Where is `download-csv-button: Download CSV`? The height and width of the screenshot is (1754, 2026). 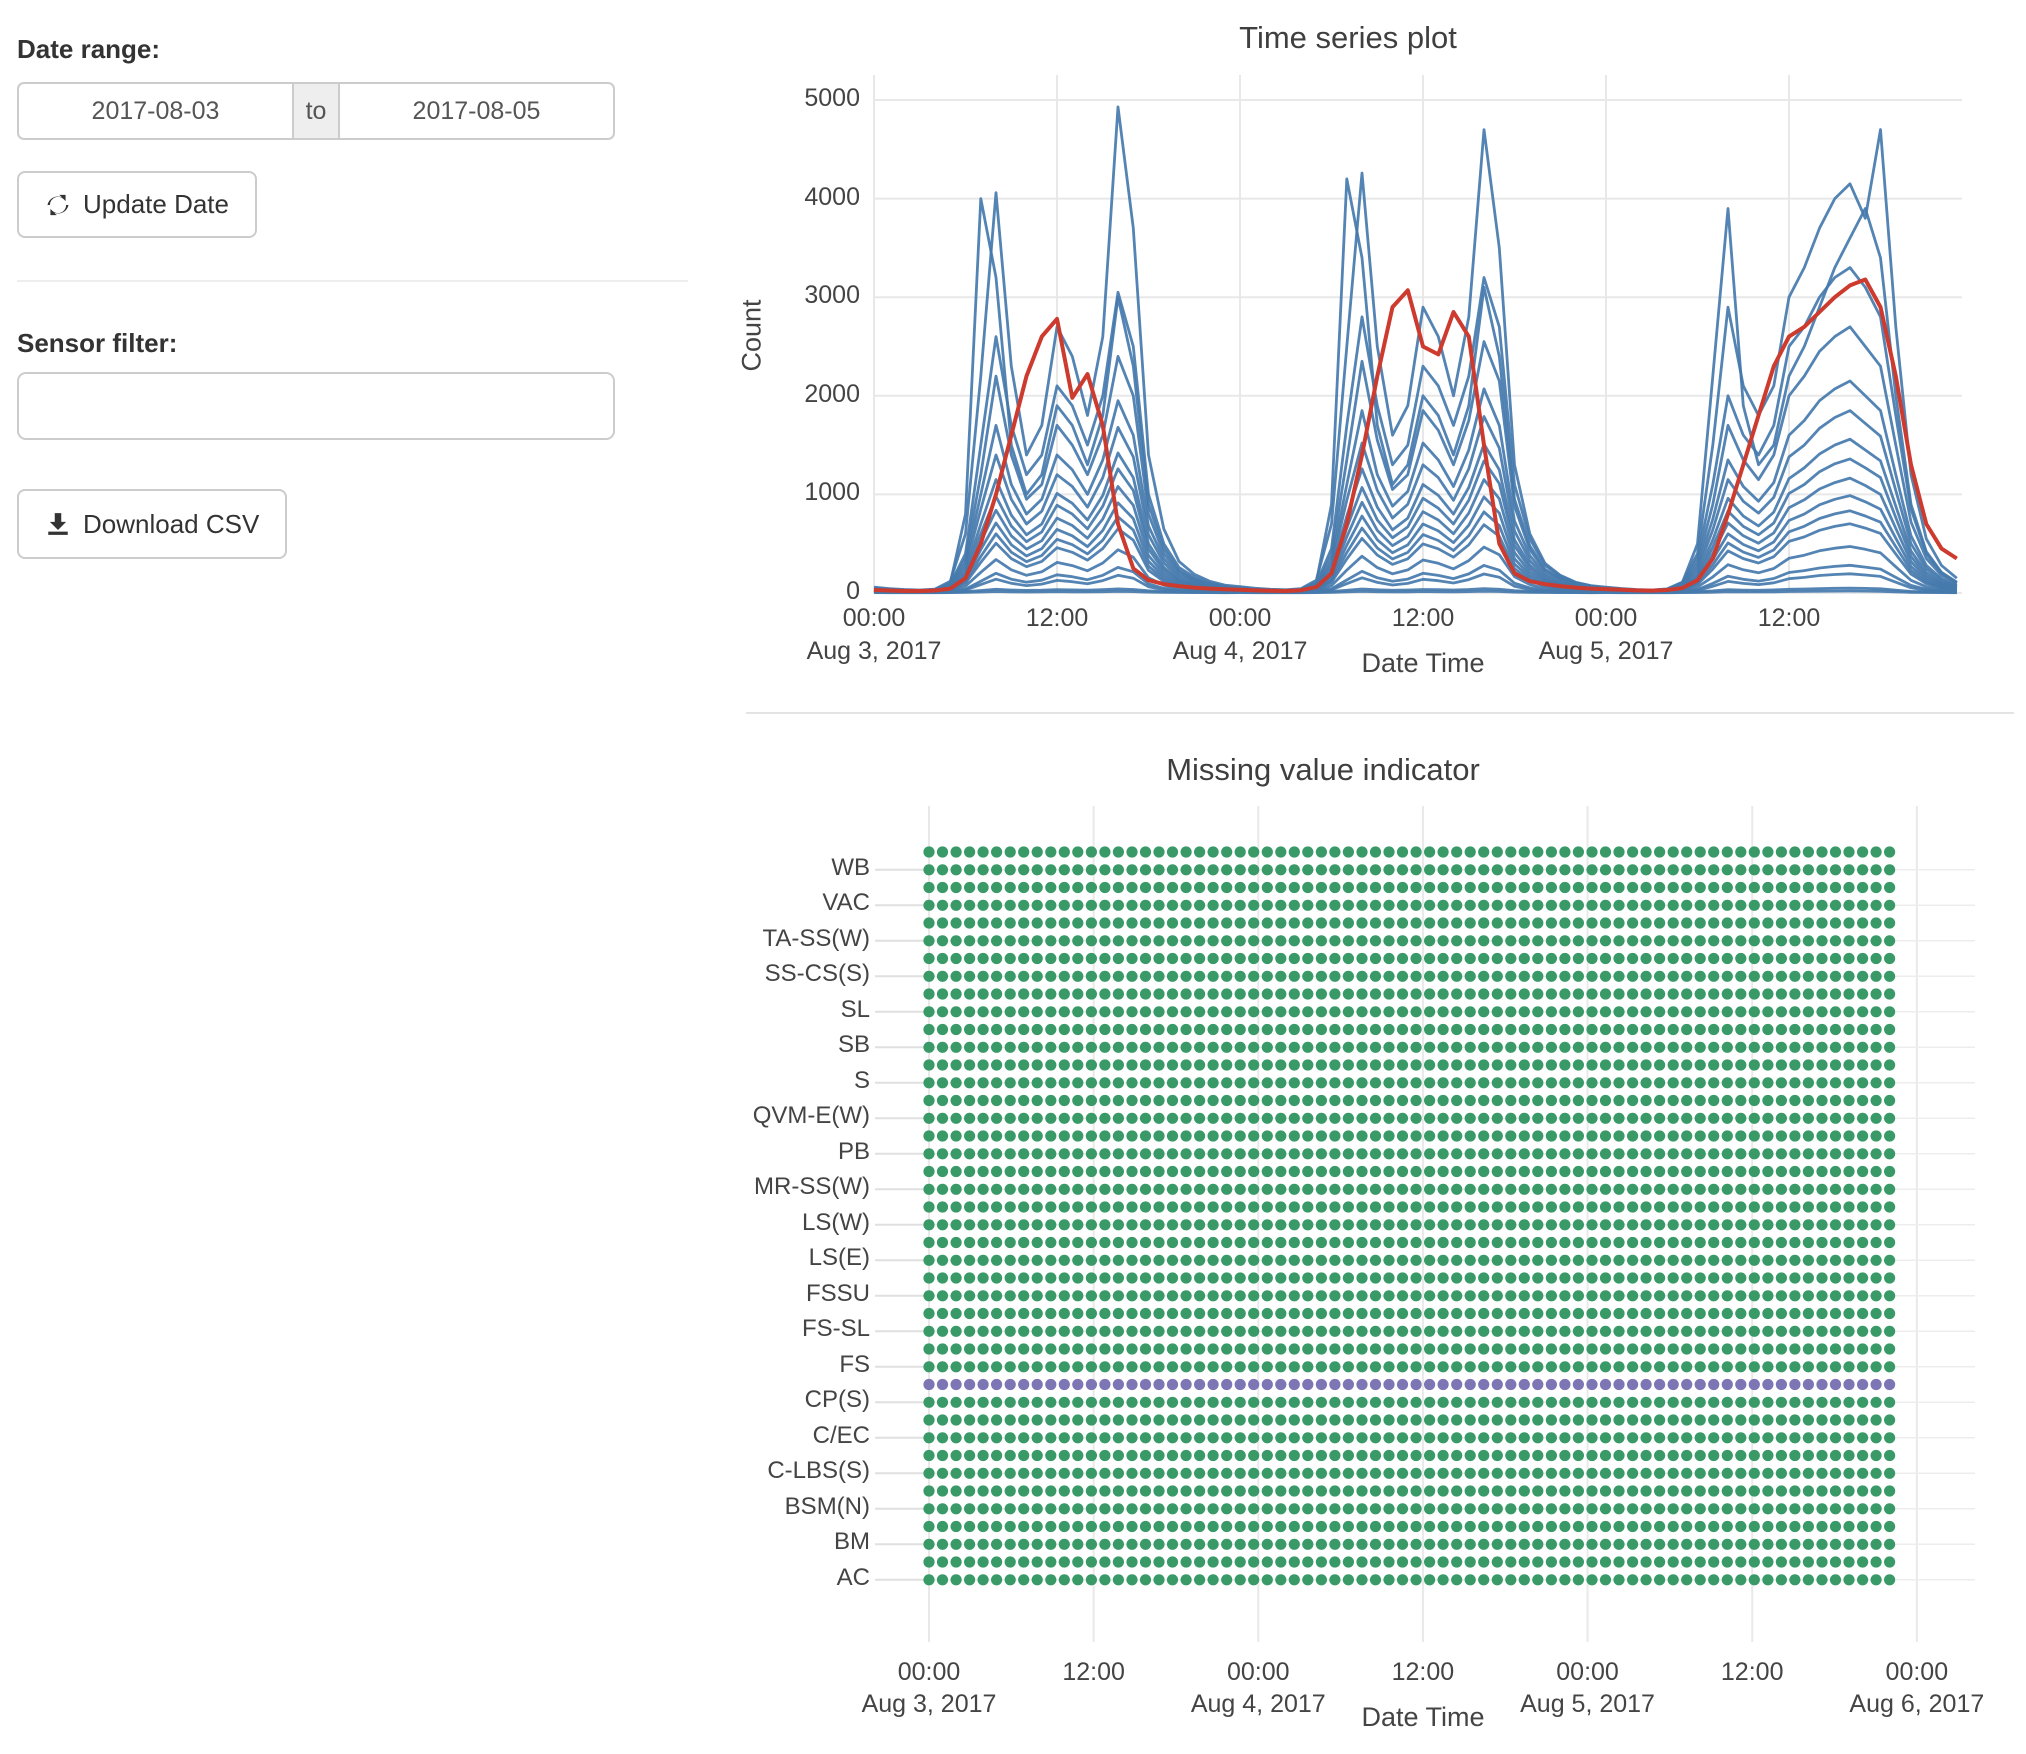 download-csv-button: Download CSV is located at coordinates (152, 524).